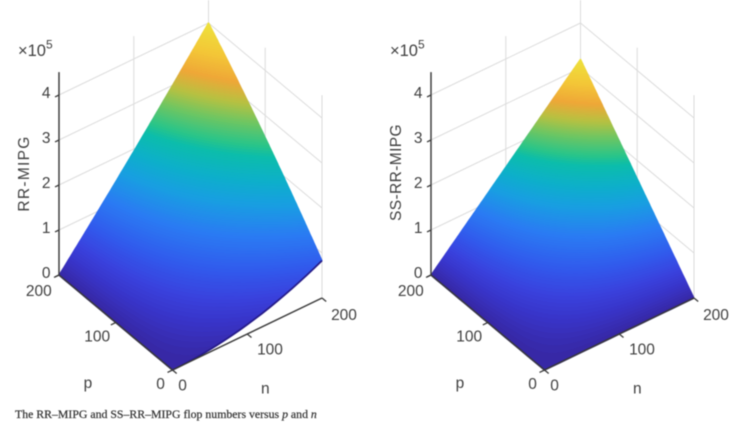  I want to click on svg-text: RR-MIPG, so click(24, 173).